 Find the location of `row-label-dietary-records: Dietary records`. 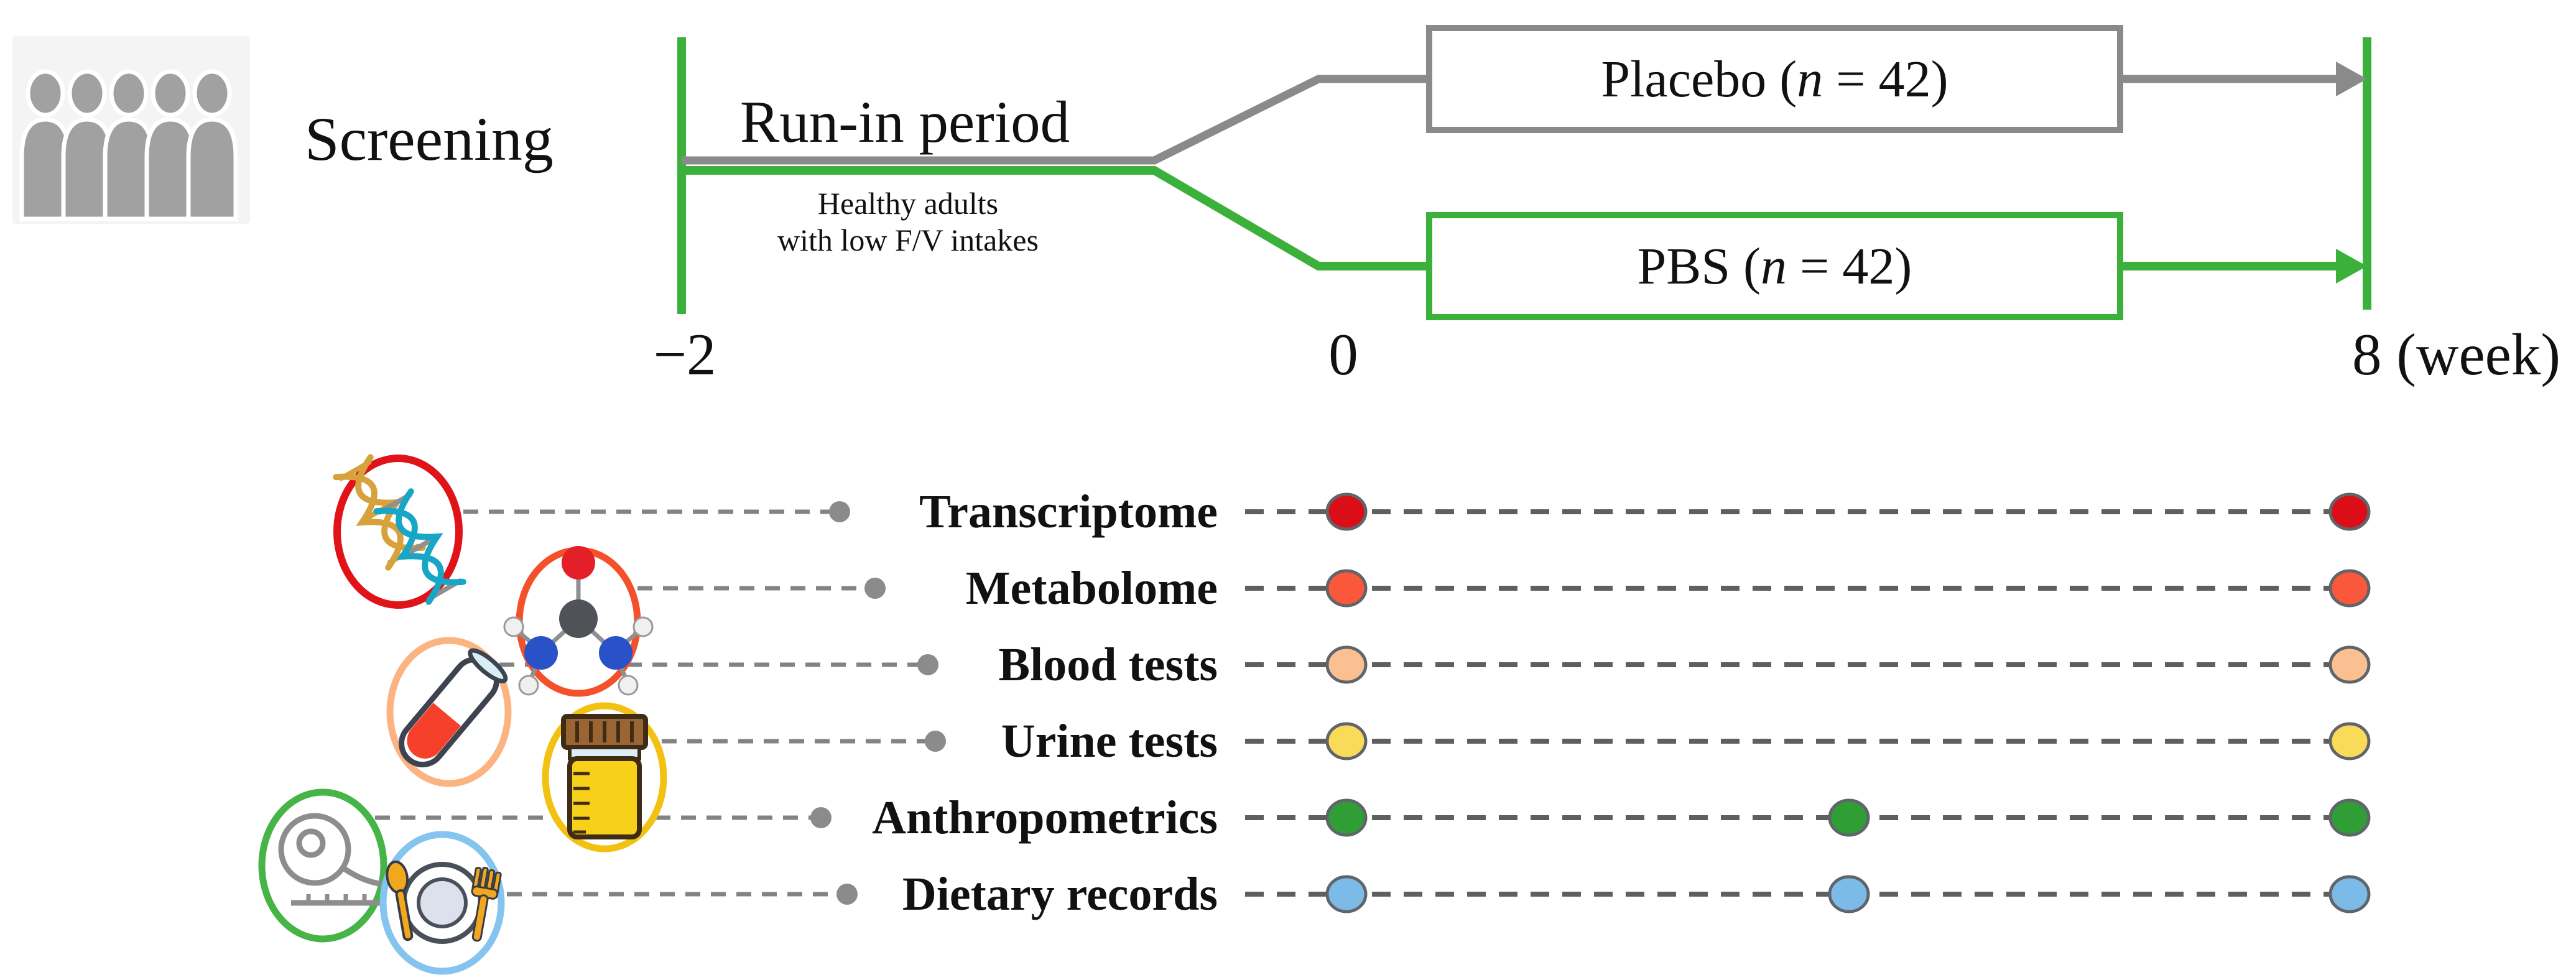

row-label-dietary-records: Dietary records is located at coordinates (1060, 894).